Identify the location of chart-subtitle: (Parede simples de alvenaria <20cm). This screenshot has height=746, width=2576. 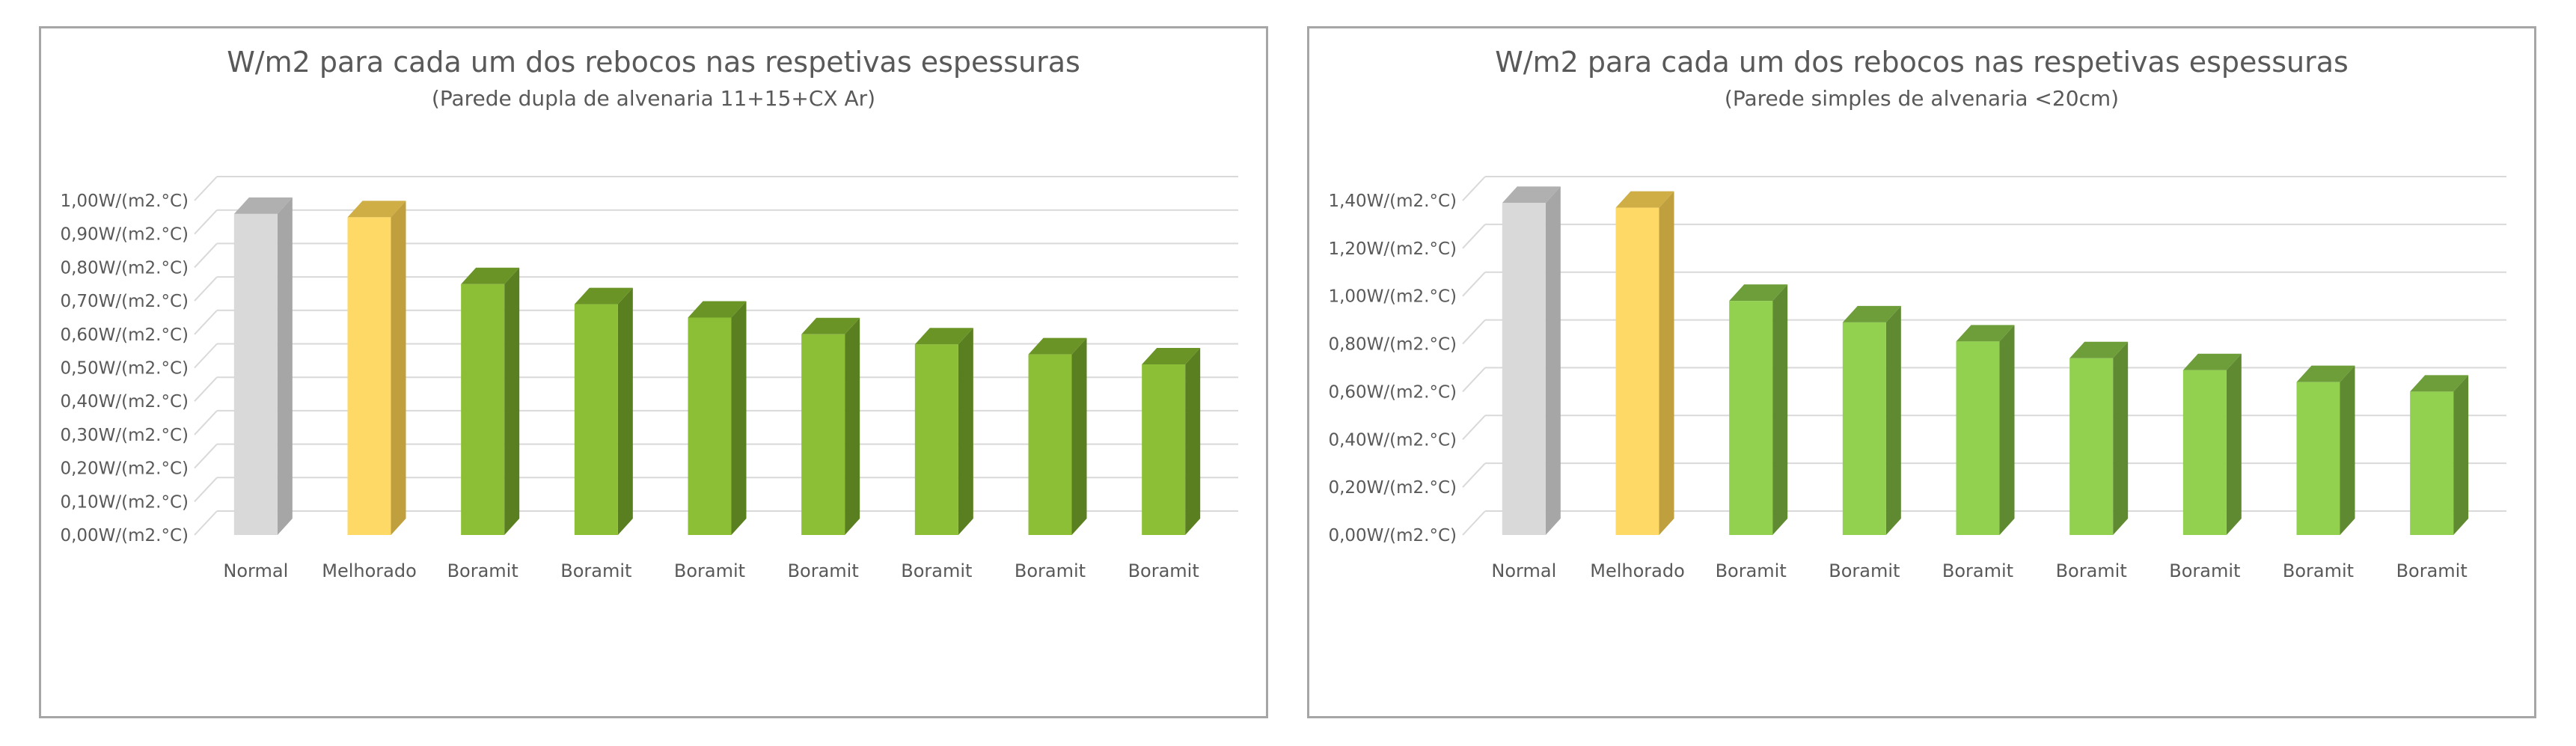
(1922, 98).